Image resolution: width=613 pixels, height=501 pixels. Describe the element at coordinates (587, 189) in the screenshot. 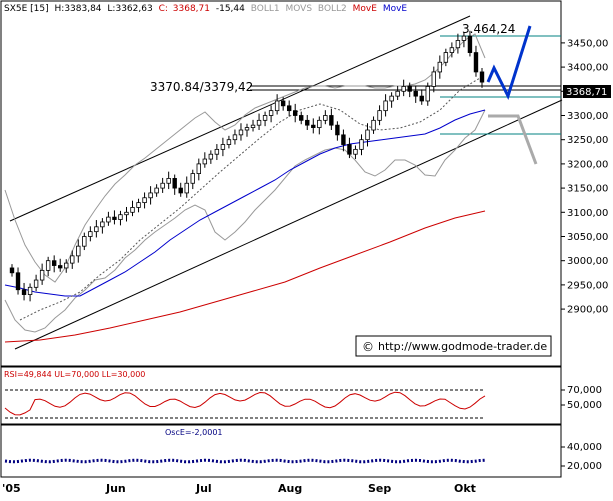

I see `price-tick-label: 3150,00` at that location.